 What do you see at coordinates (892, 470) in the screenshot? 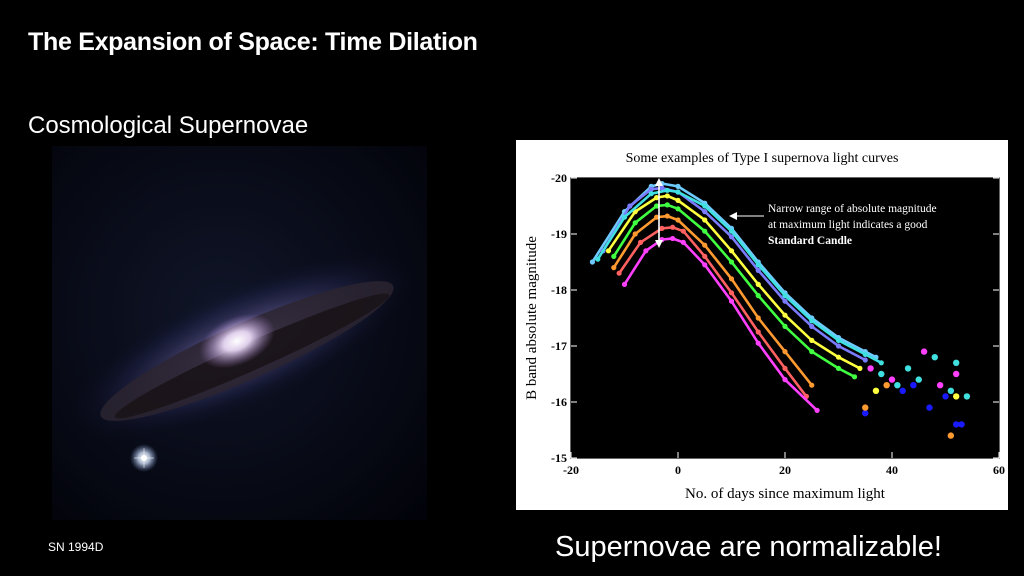
I see `x-tick-label: 40` at bounding box center [892, 470].